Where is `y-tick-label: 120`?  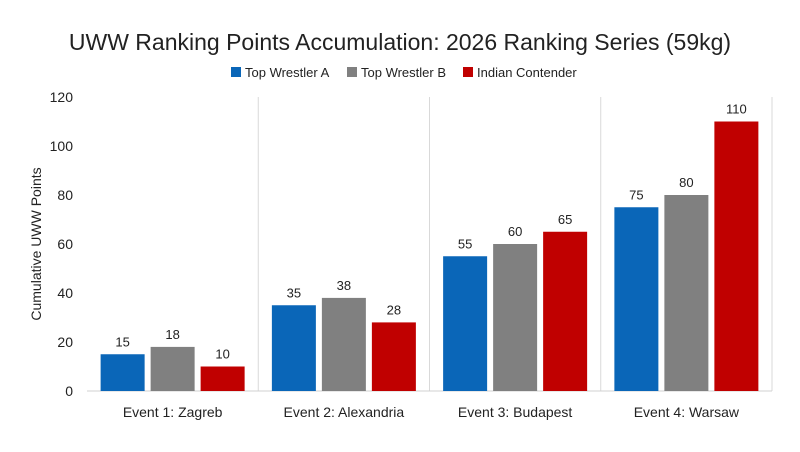 y-tick-label: 120 is located at coordinates (62, 97).